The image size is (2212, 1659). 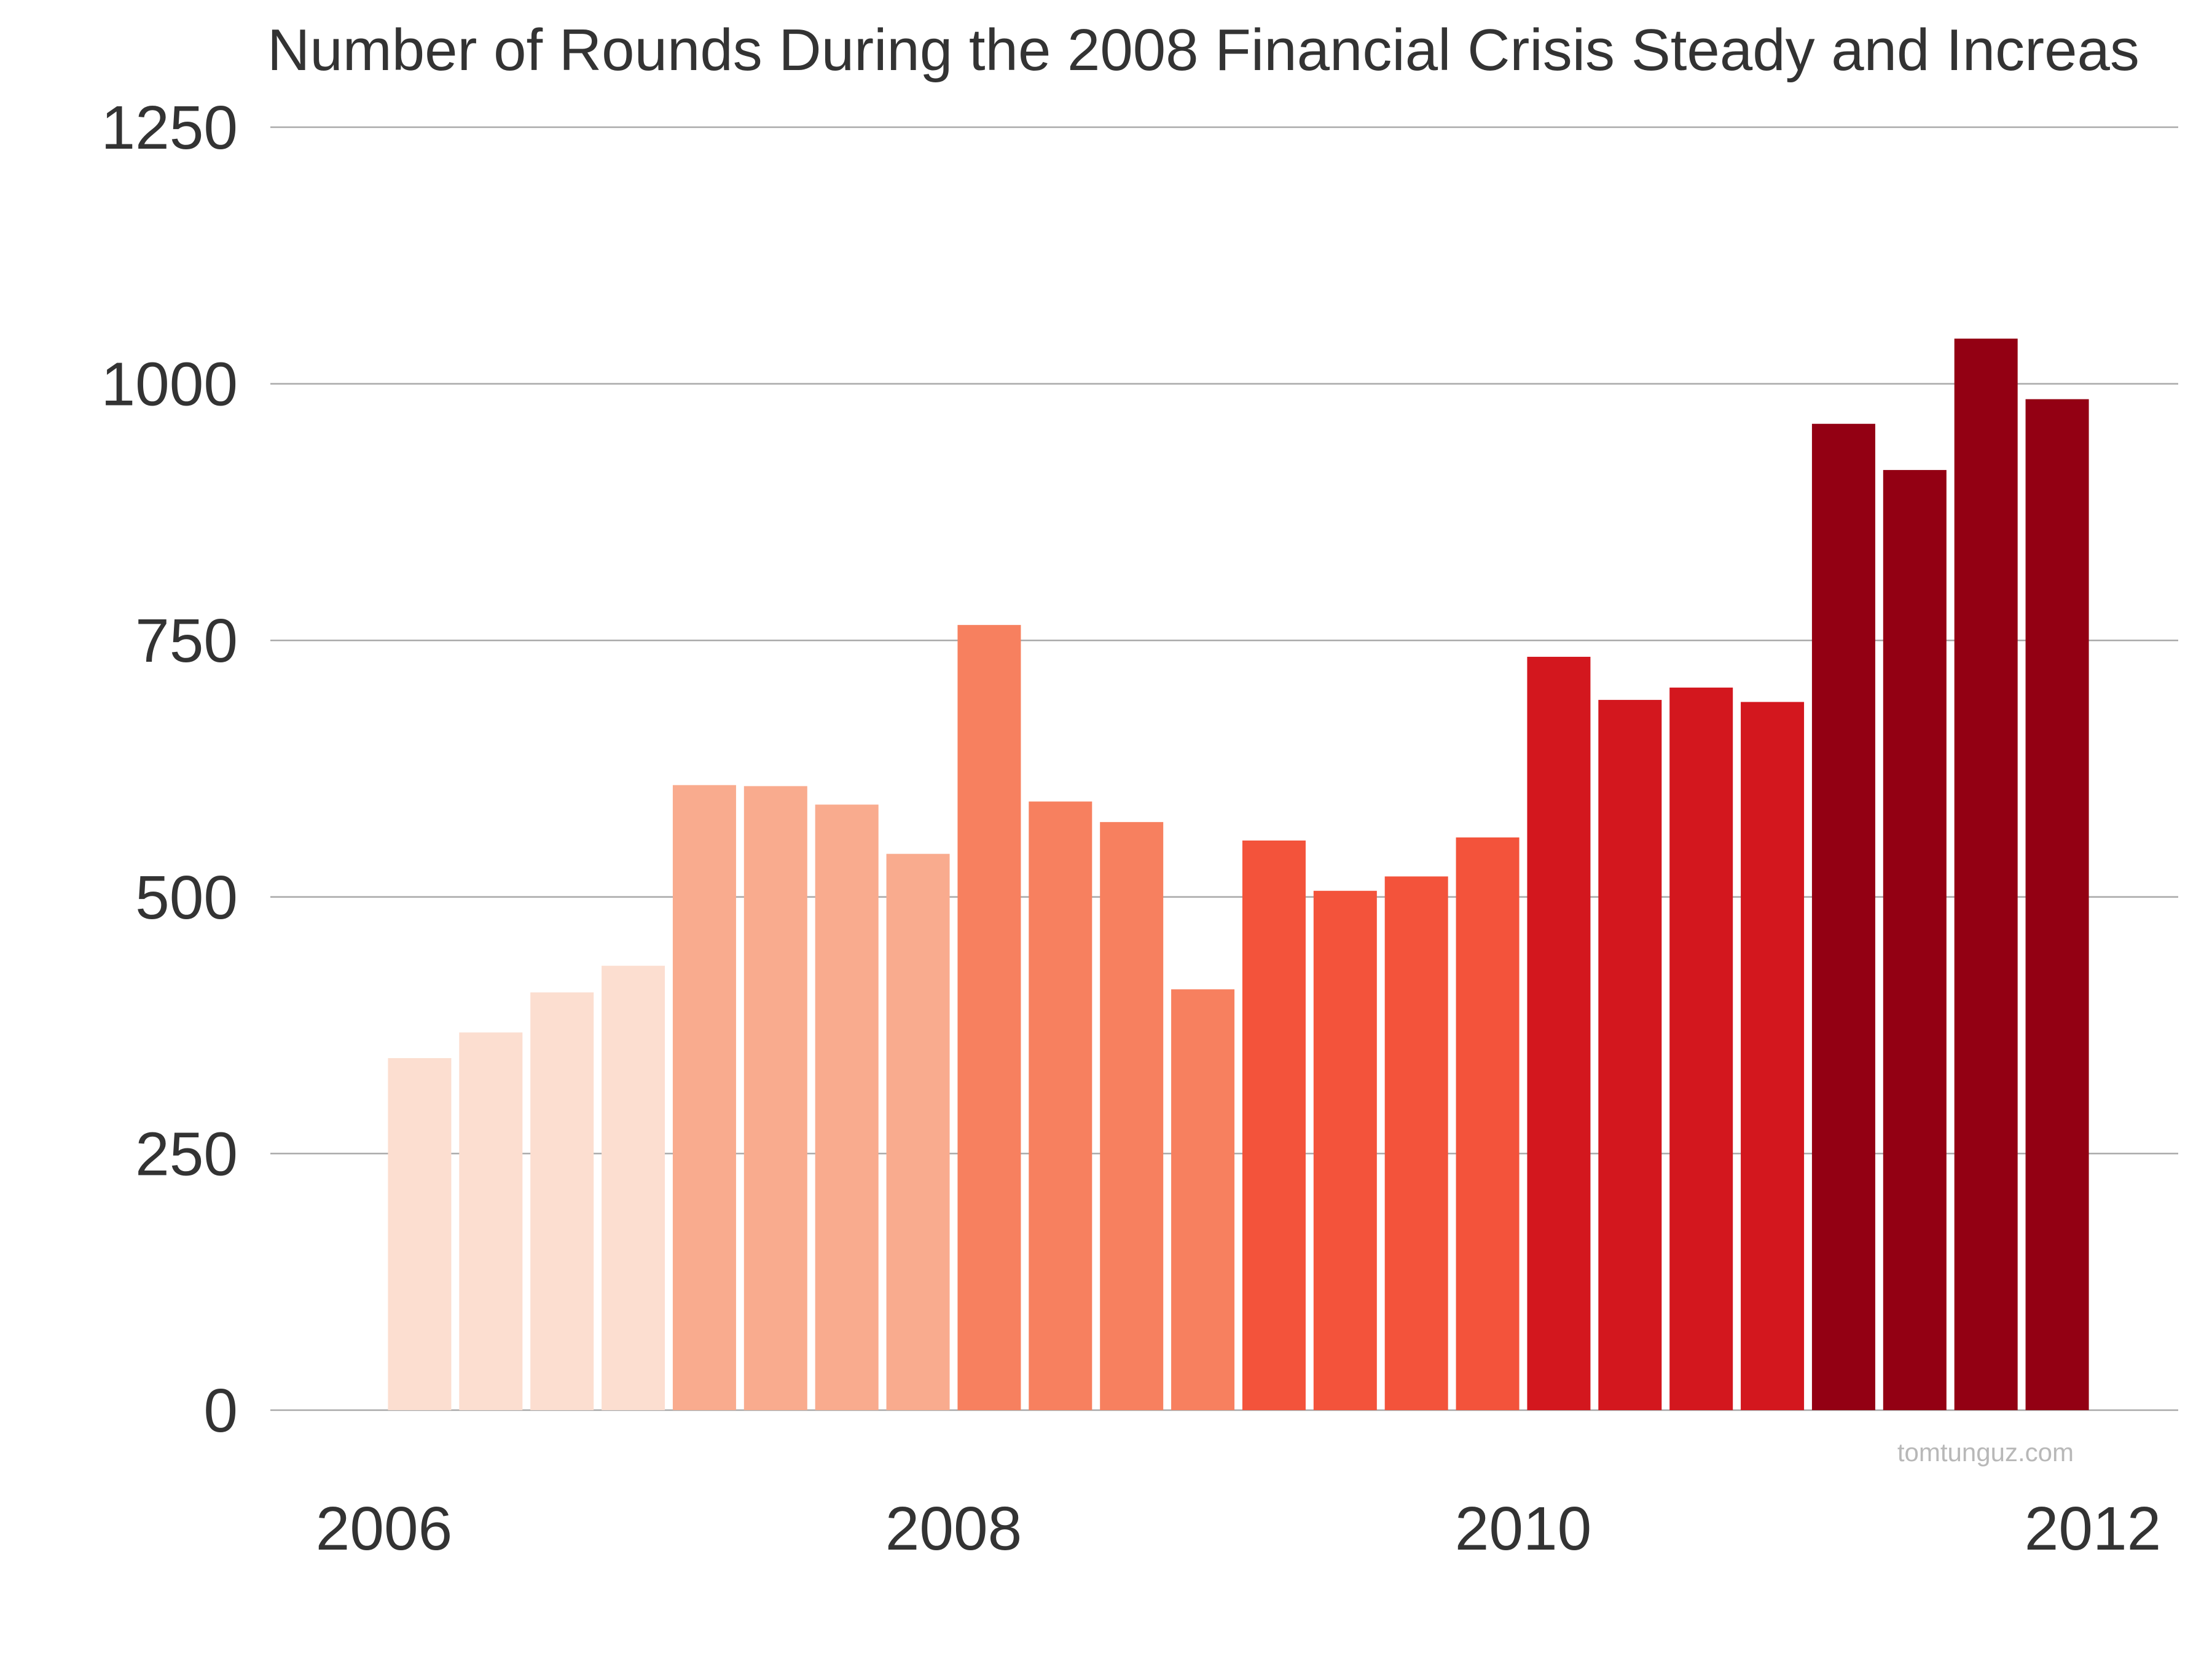 What do you see at coordinates (186, 640) in the screenshot?
I see `y-tick-label: 750` at bounding box center [186, 640].